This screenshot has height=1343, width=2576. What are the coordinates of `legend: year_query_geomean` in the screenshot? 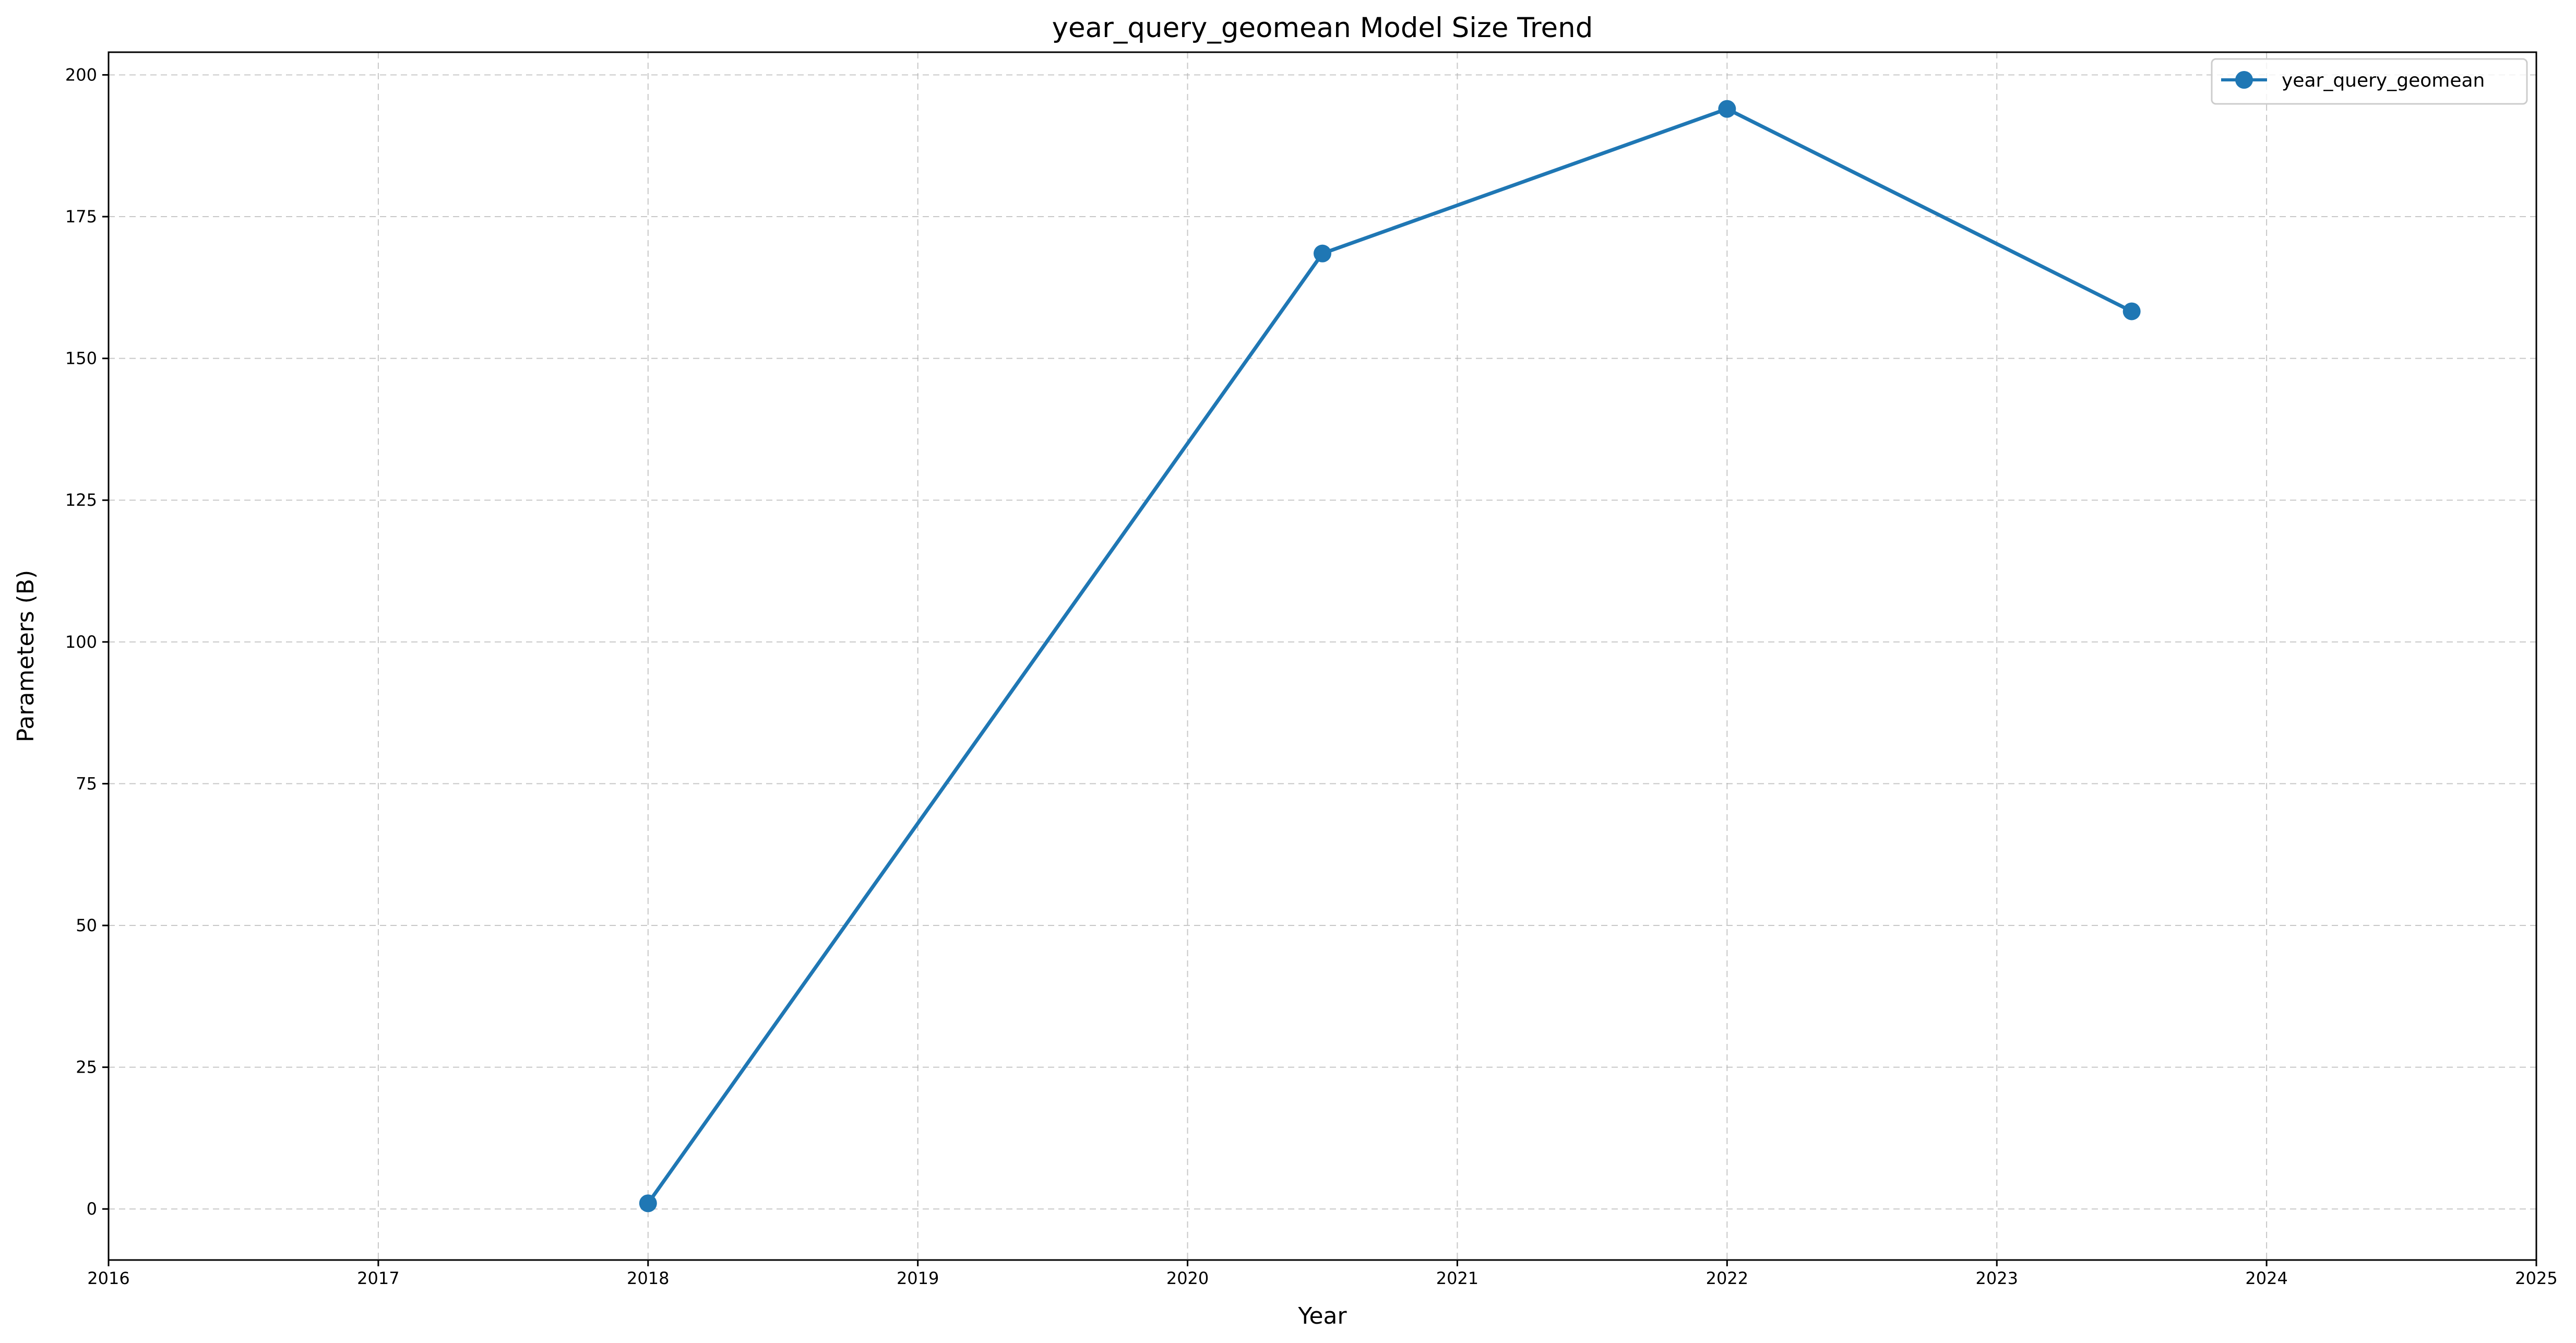 It's located at (2369, 82).